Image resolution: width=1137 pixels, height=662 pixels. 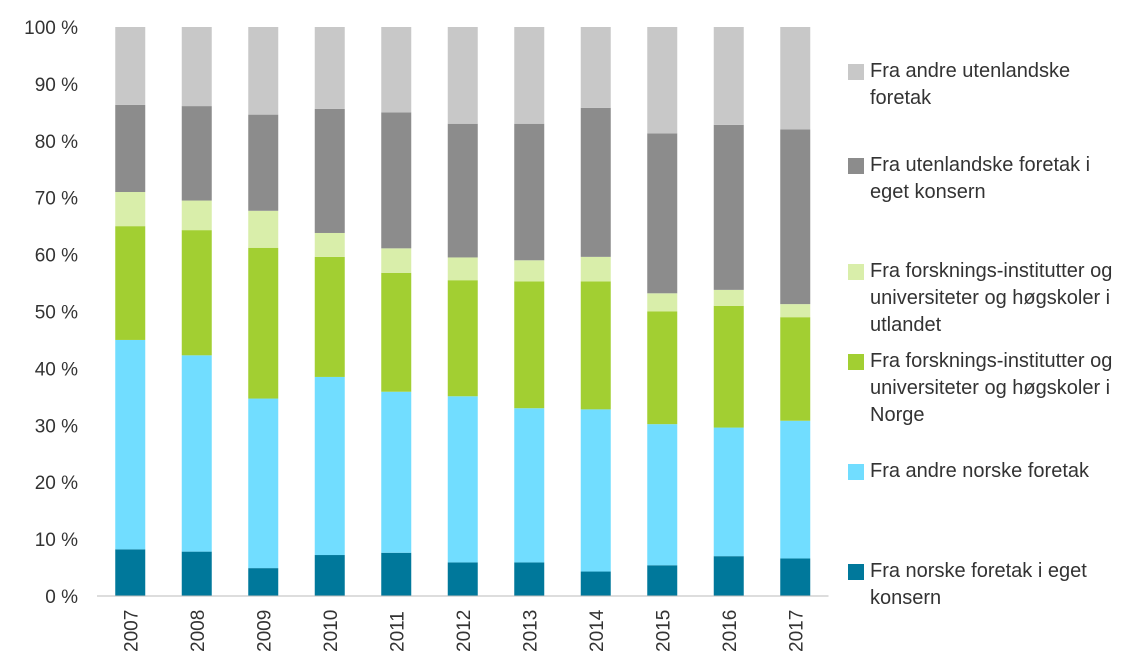 I want to click on x-tick-label: 2014, so click(x=597, y=630).